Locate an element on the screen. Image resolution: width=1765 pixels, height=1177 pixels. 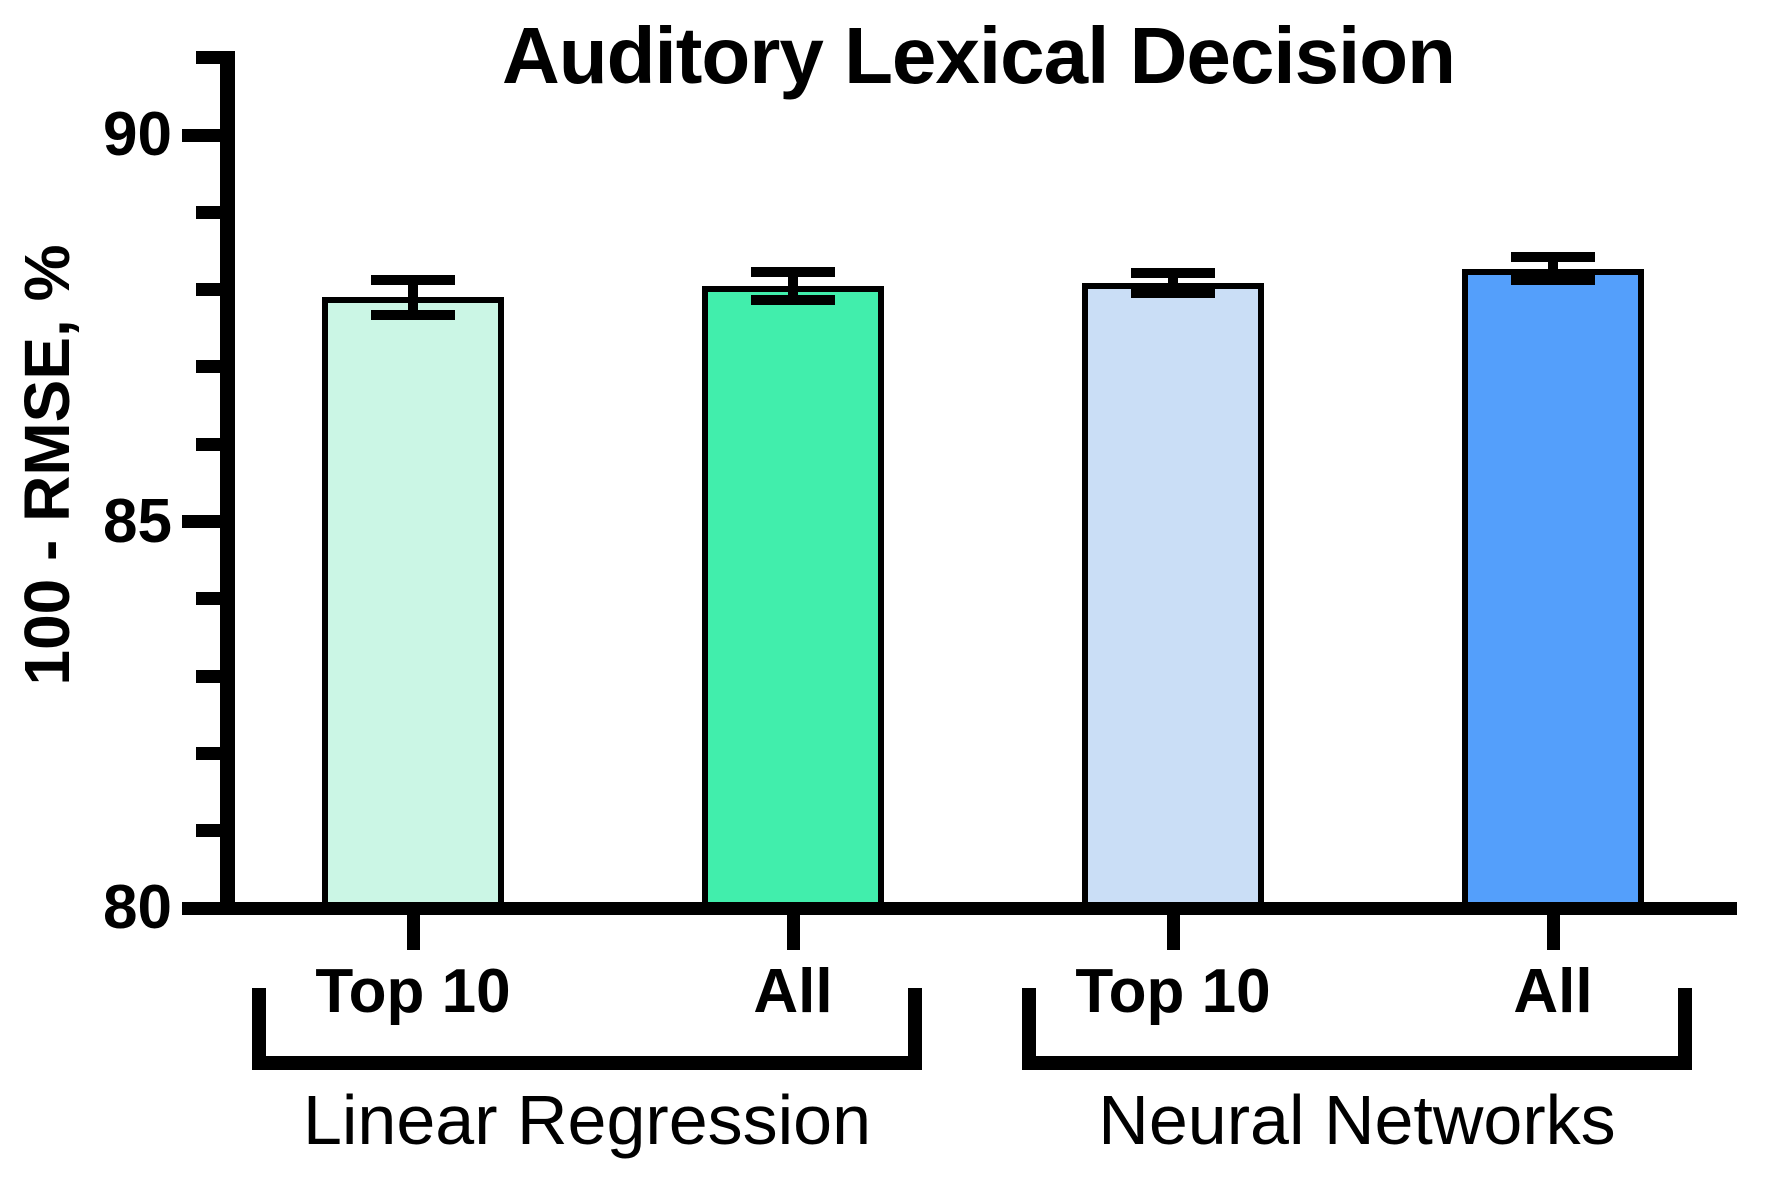
y-axis-spine is located at coordinates (227, 483).